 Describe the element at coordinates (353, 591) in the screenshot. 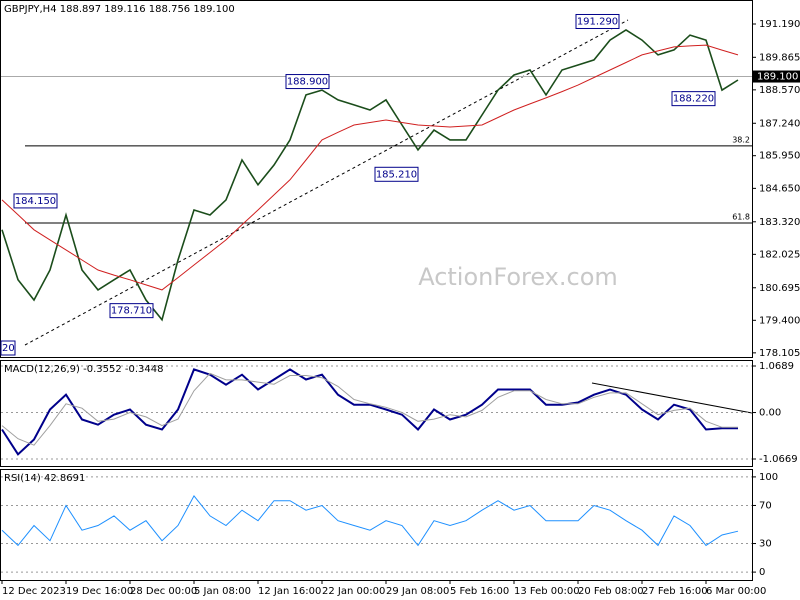

I see `x-tick-label: 22 Jan 00:00` at that location.